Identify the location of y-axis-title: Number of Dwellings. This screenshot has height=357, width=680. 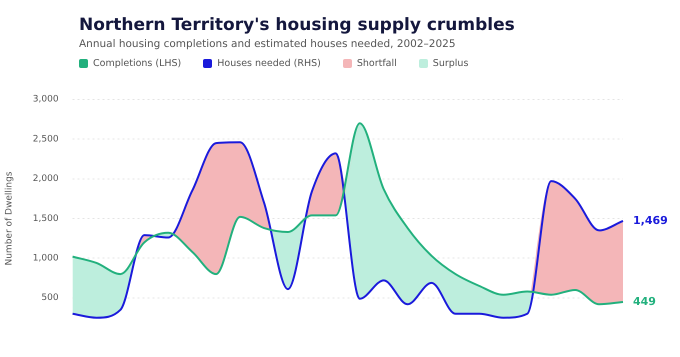
(9, 218).